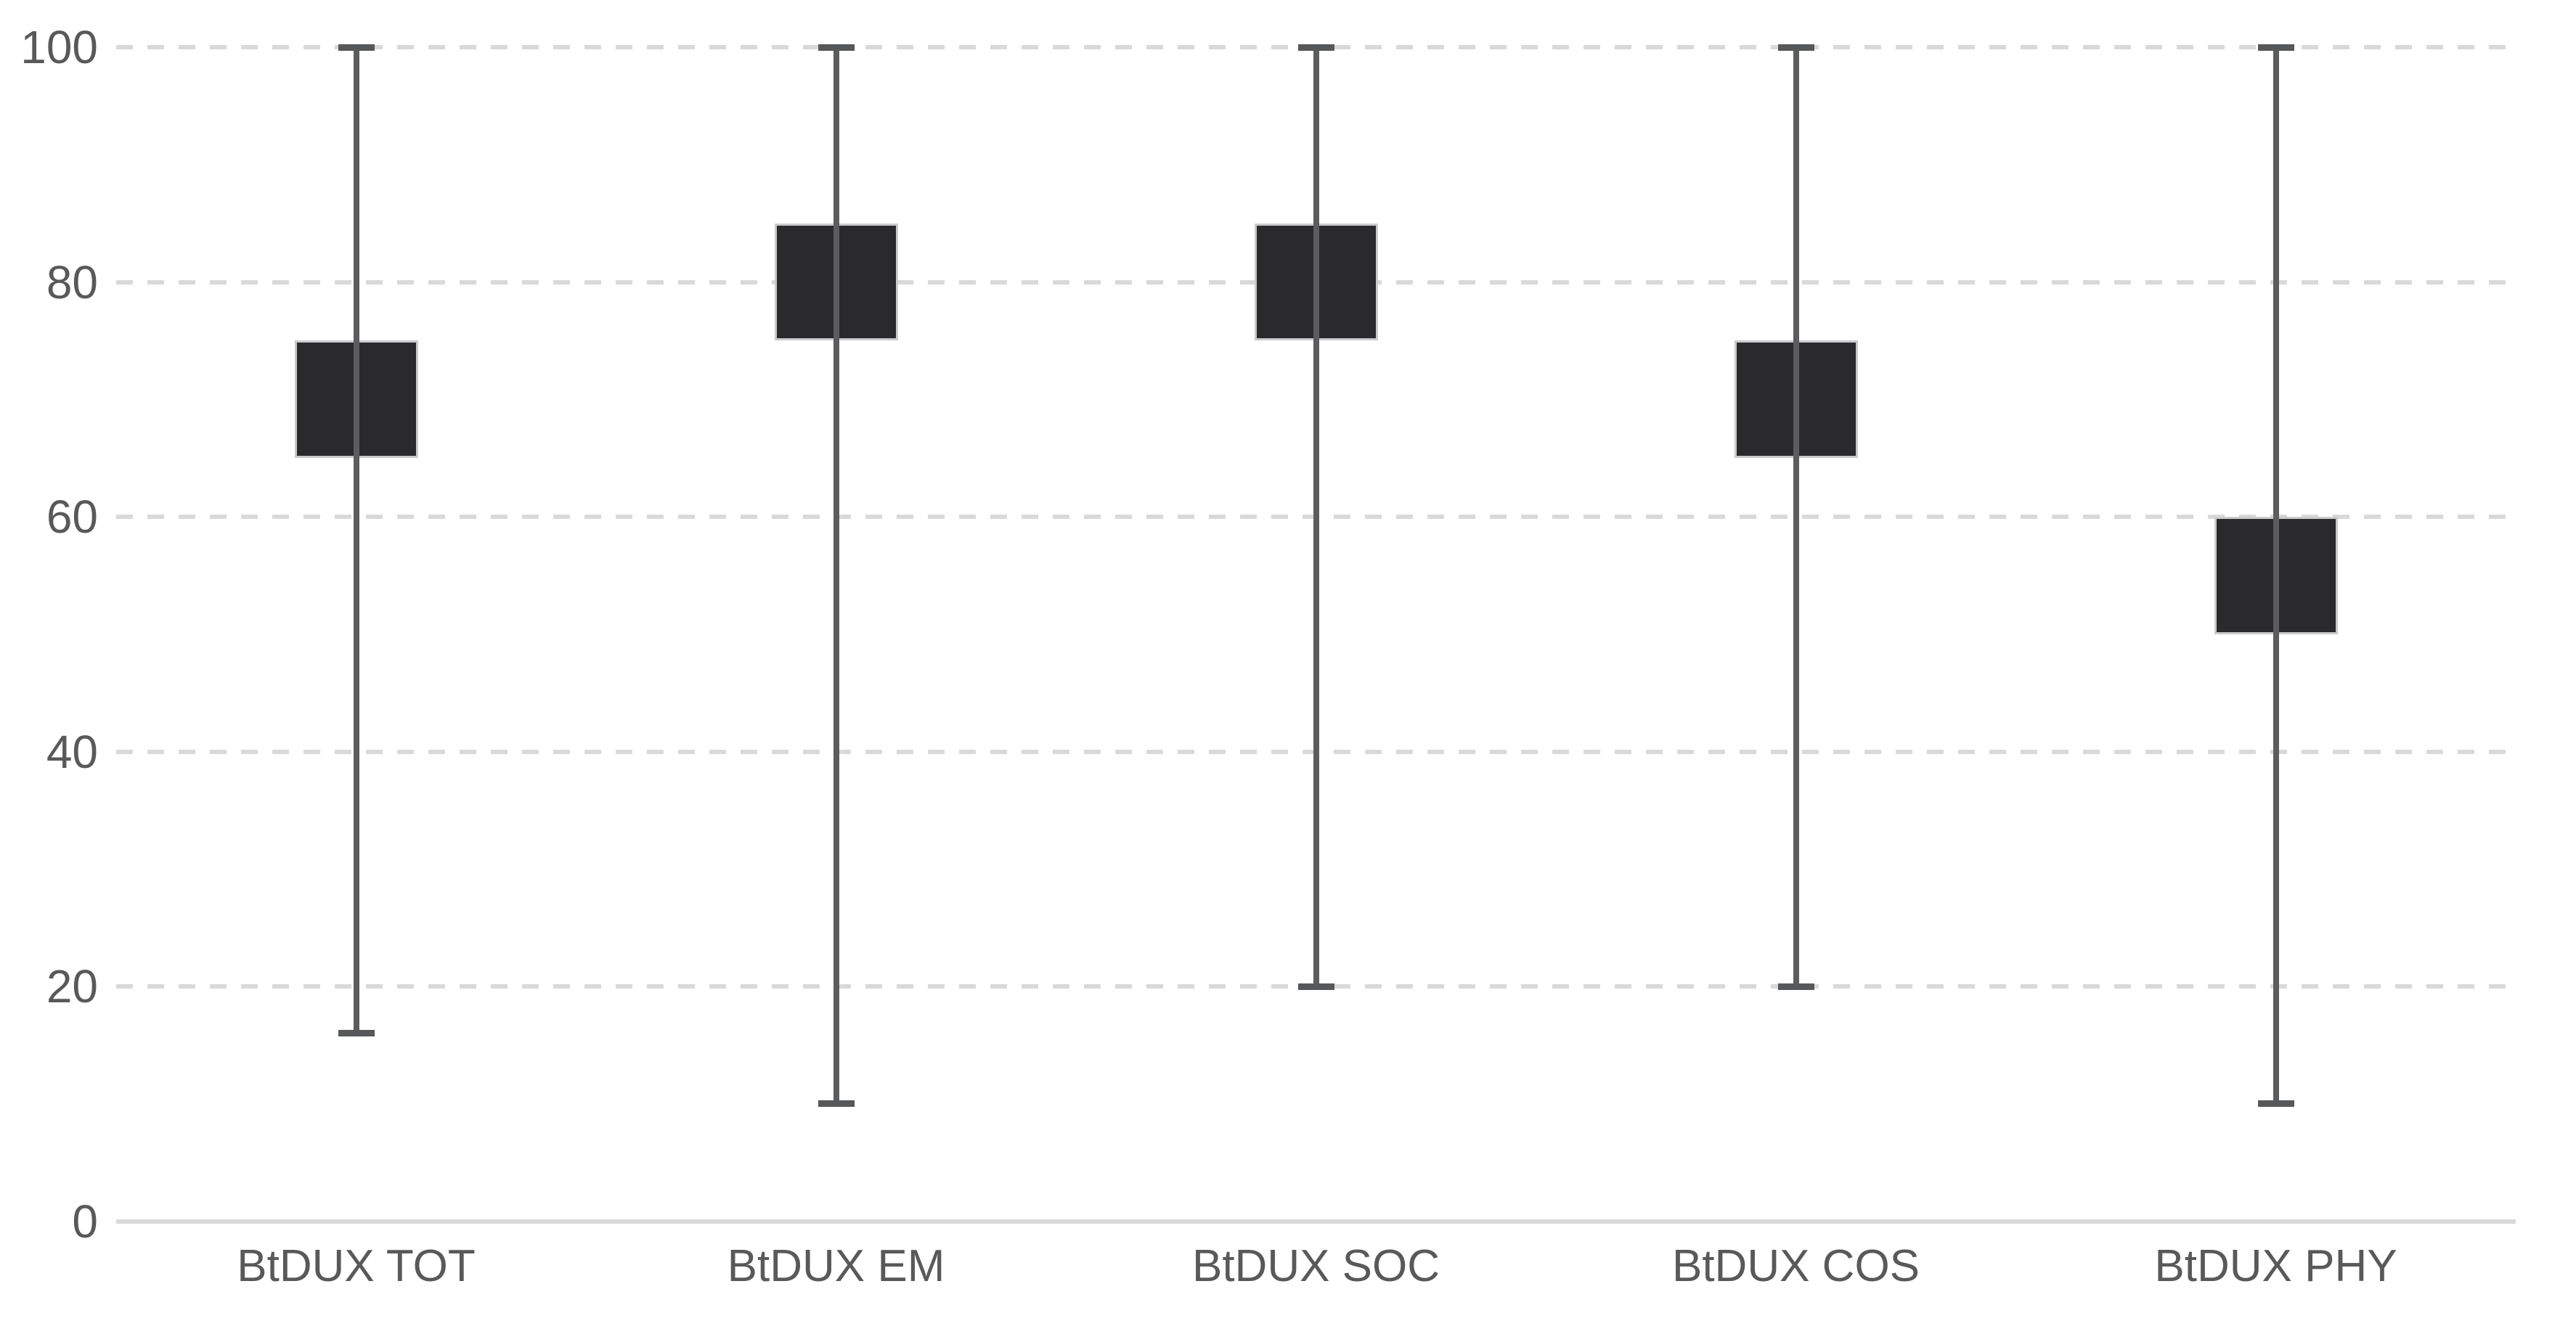 This screenshot has width=2576, height=1342. I want to click on x-axis-line, so click(1316, 1221).